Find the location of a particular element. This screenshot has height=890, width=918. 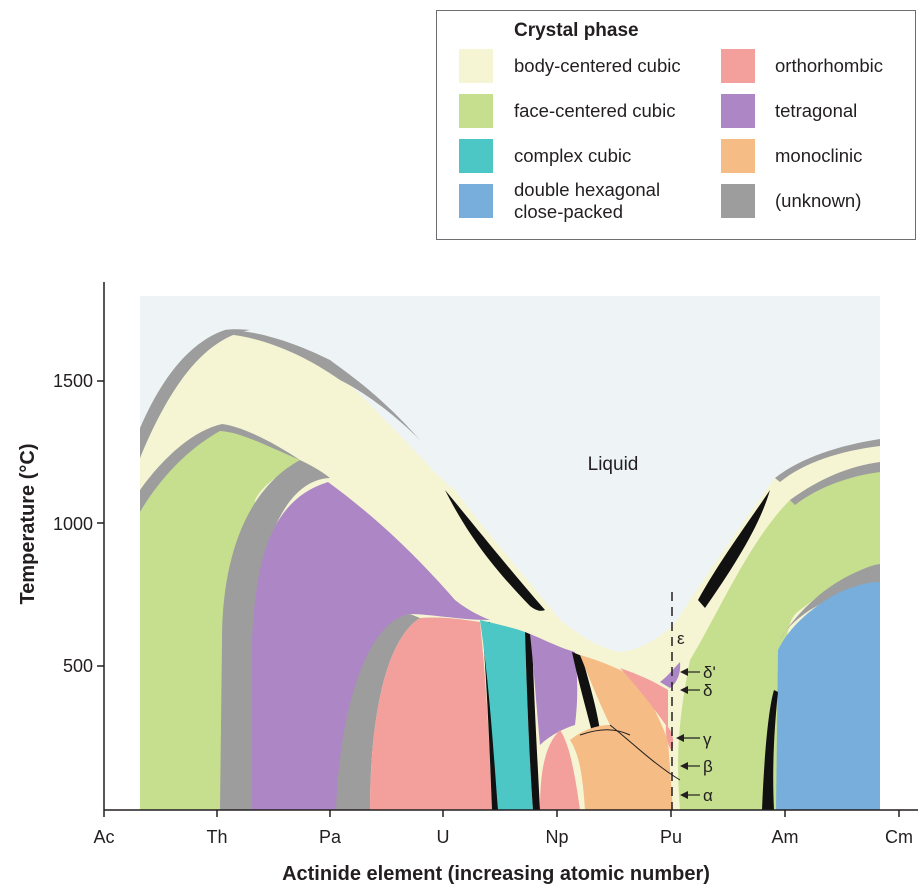

pu-phase-beta: β is located at coordinates (708, 766).